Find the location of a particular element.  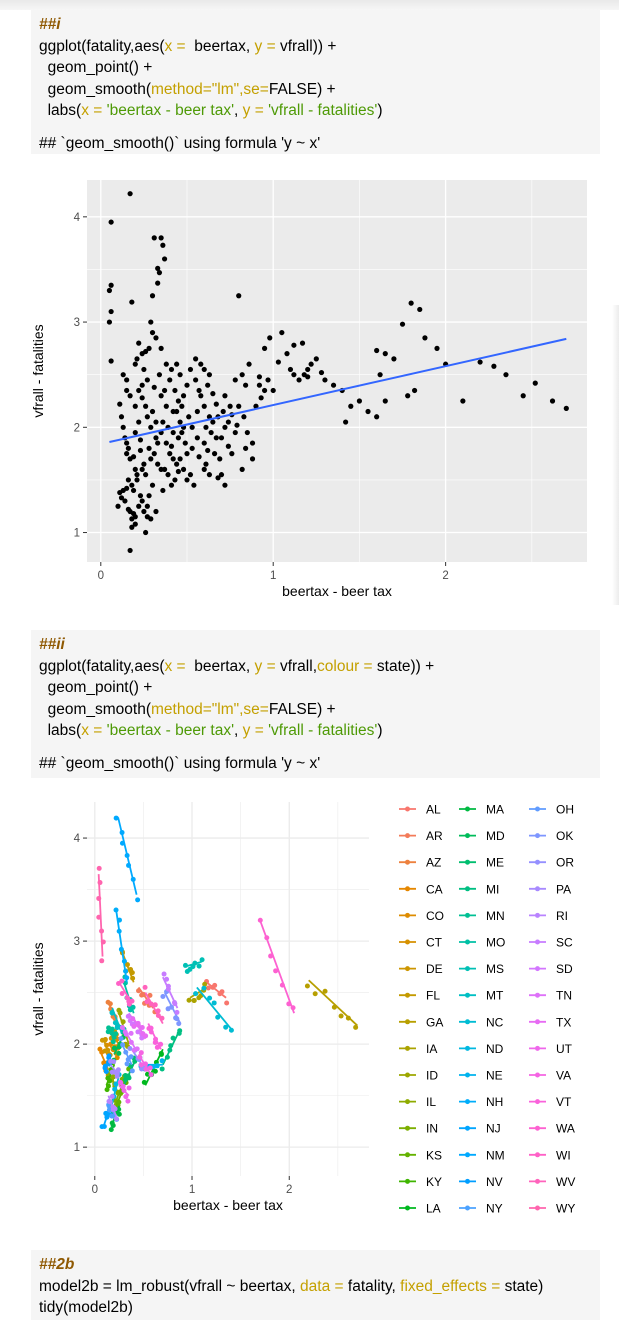

series-sc is located at coordinates (170, 993).